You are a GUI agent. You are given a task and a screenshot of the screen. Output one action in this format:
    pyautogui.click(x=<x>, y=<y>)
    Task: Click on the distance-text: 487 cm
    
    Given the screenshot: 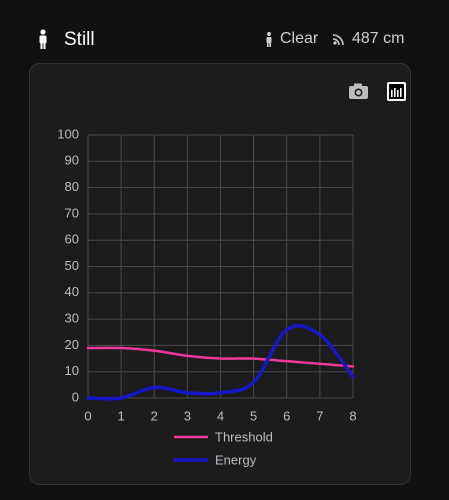 What is the action you would take?
    pyautogui.click(x=378, y=38)
    